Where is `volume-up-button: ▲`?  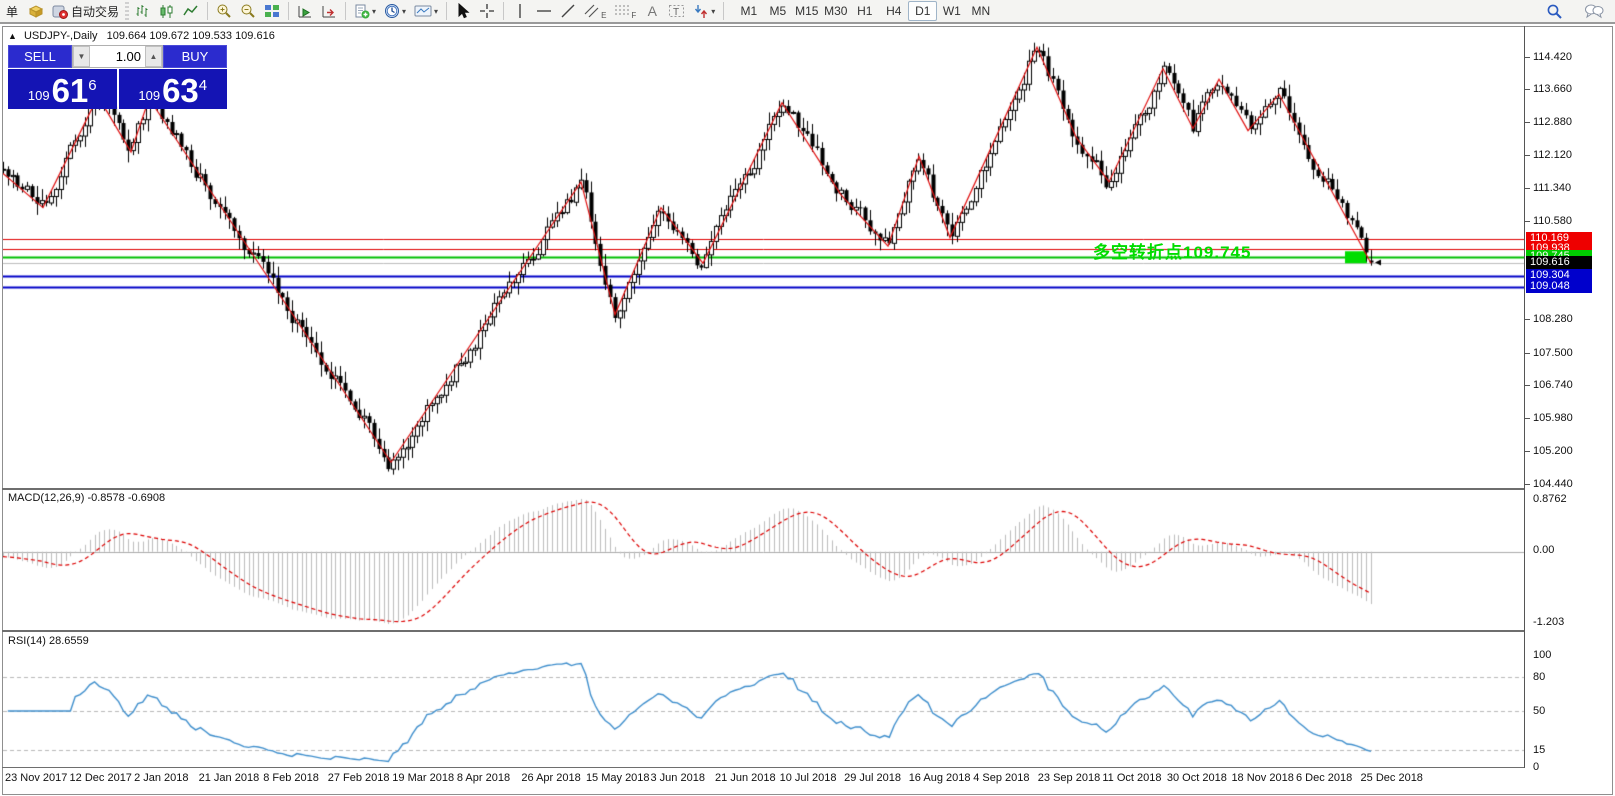
volume-up-button: ▲ is located at coordinates (153, 56).